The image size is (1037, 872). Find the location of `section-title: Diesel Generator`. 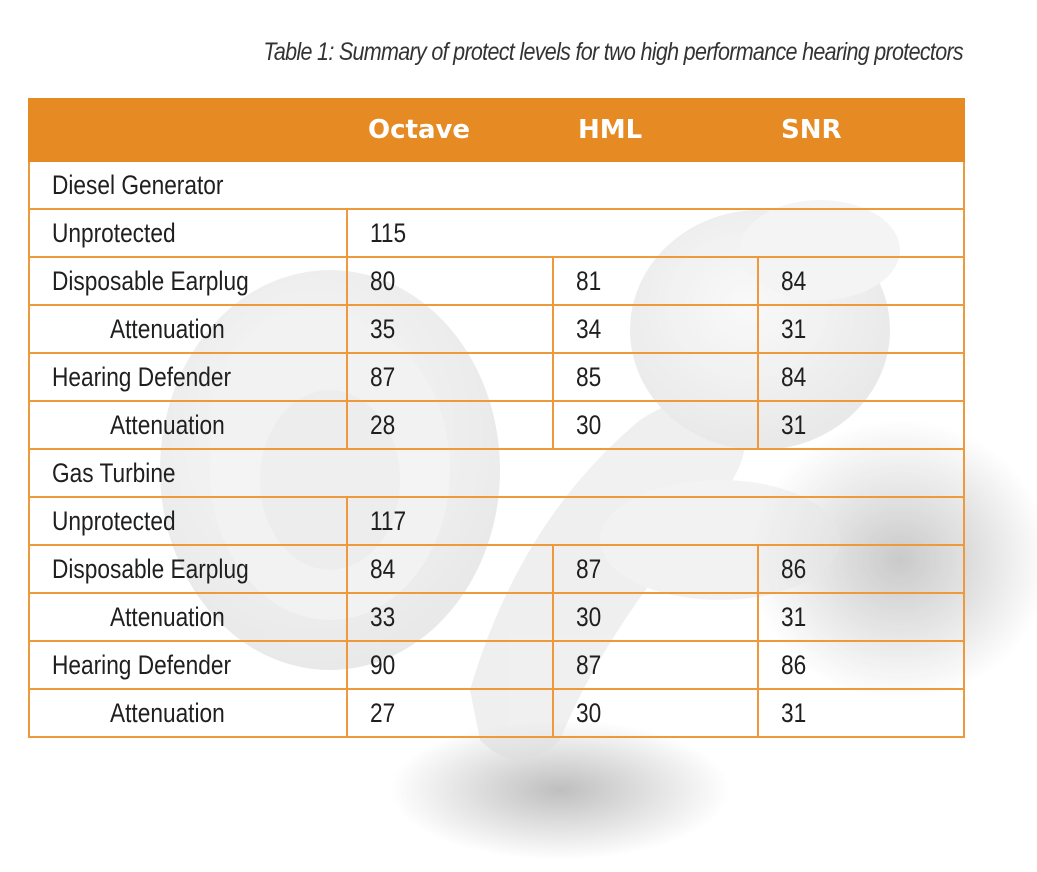

section-title: Diesel Generator is located at coordinates (496, 185).